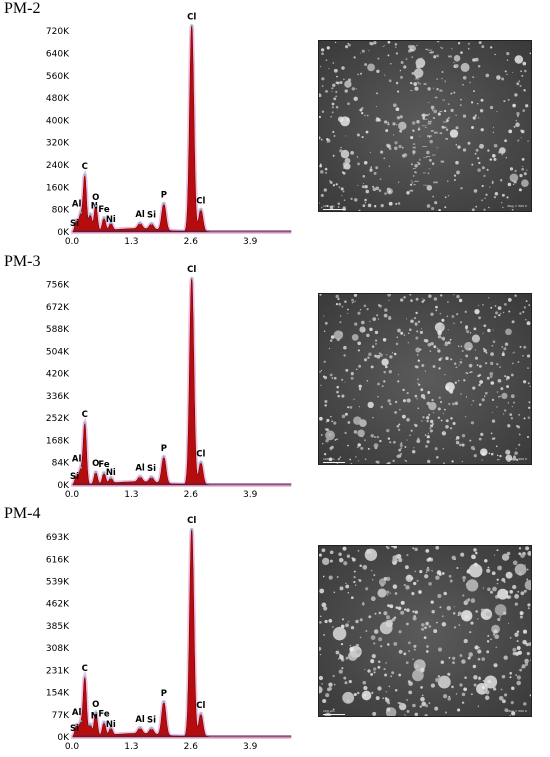  I want to click on y-tick-label: 84K, so click(61, 464).